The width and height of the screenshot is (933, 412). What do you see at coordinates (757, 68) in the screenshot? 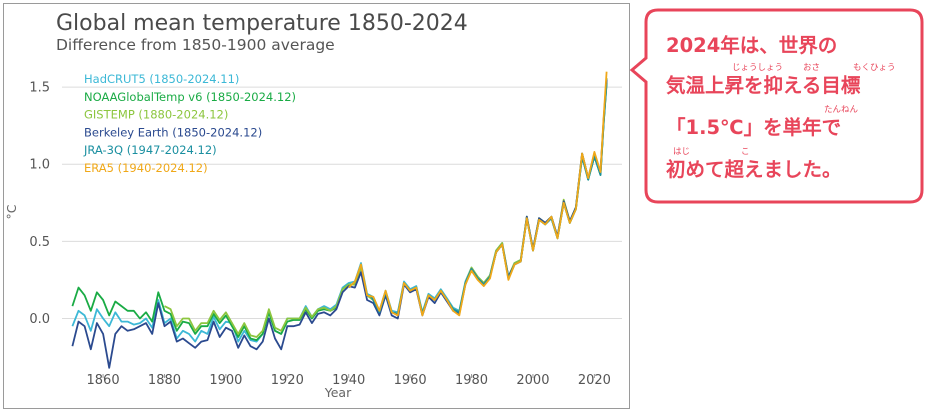
I see `ruby-jousho: じょうしょう` at bounding box center [757, 68].